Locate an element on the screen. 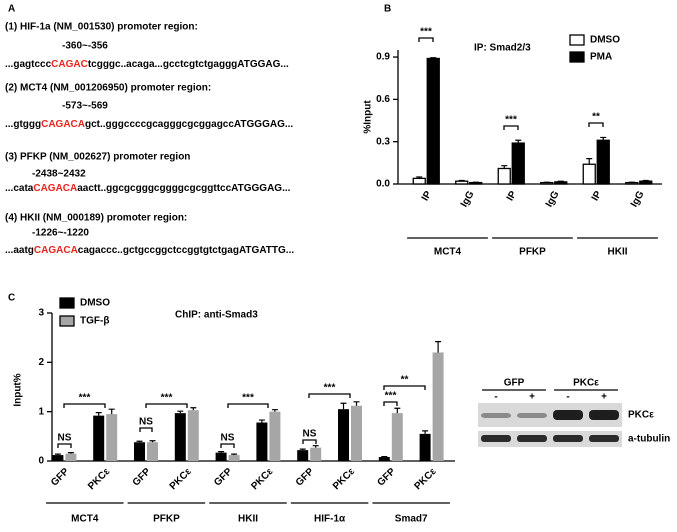 This screenshot has width=677, height=532. group-label: HIF-1α is located at coordinates (330, 519).